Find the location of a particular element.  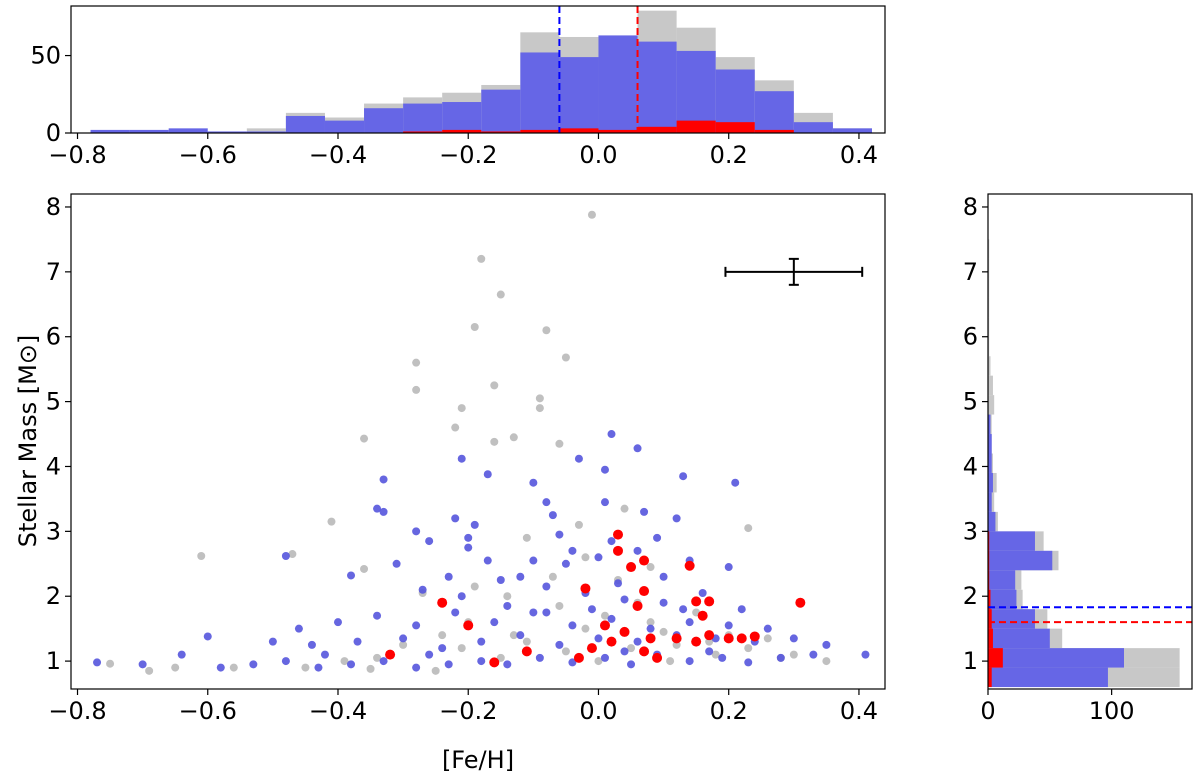

top-x-tick-label: −0.8 is located at coordinates (77, 155).